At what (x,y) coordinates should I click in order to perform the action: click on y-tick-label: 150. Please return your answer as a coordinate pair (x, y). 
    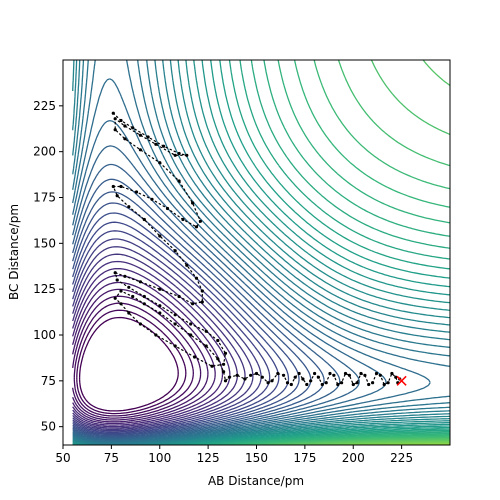
    Looking at the image, I should click on (44, 243).